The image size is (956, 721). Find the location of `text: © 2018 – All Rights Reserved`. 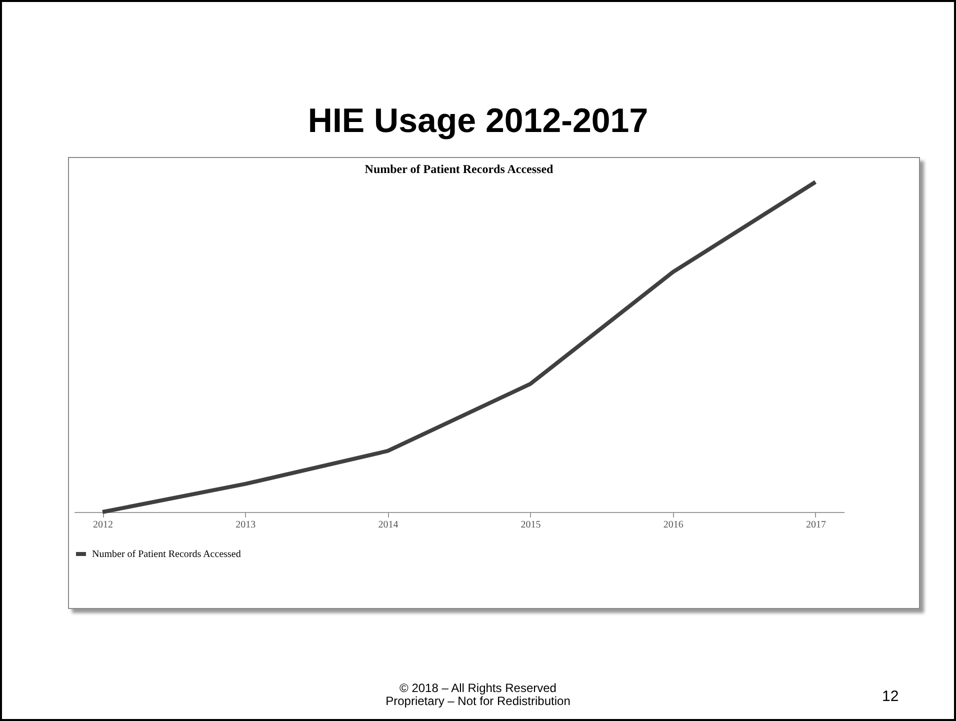

text: © 2018 – All Rights Reserved is located at coordinates (478, 688).